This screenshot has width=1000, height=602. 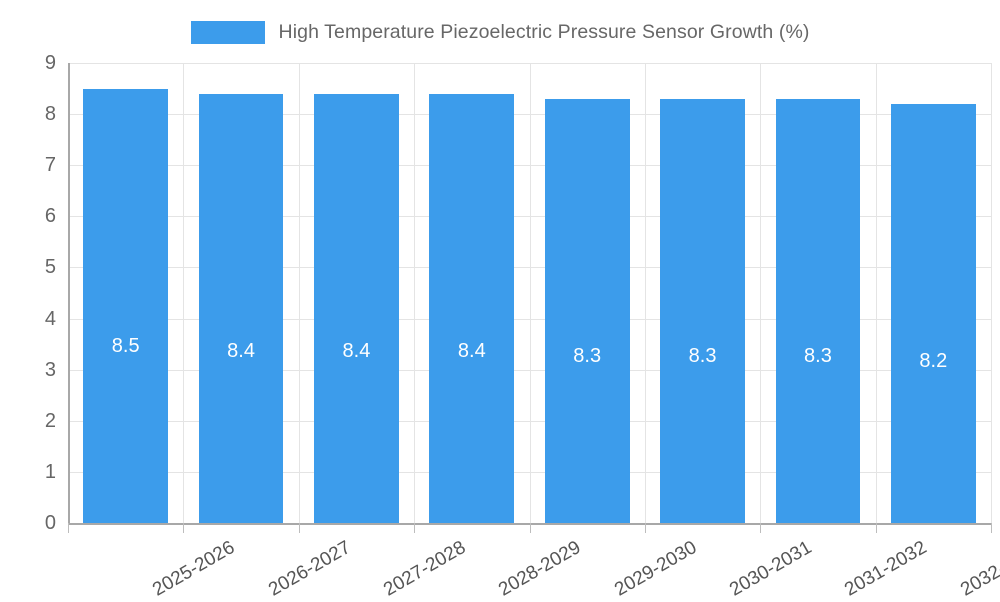 I want to click on y-axis-tick-label: 8, so click(x=50, y=114).